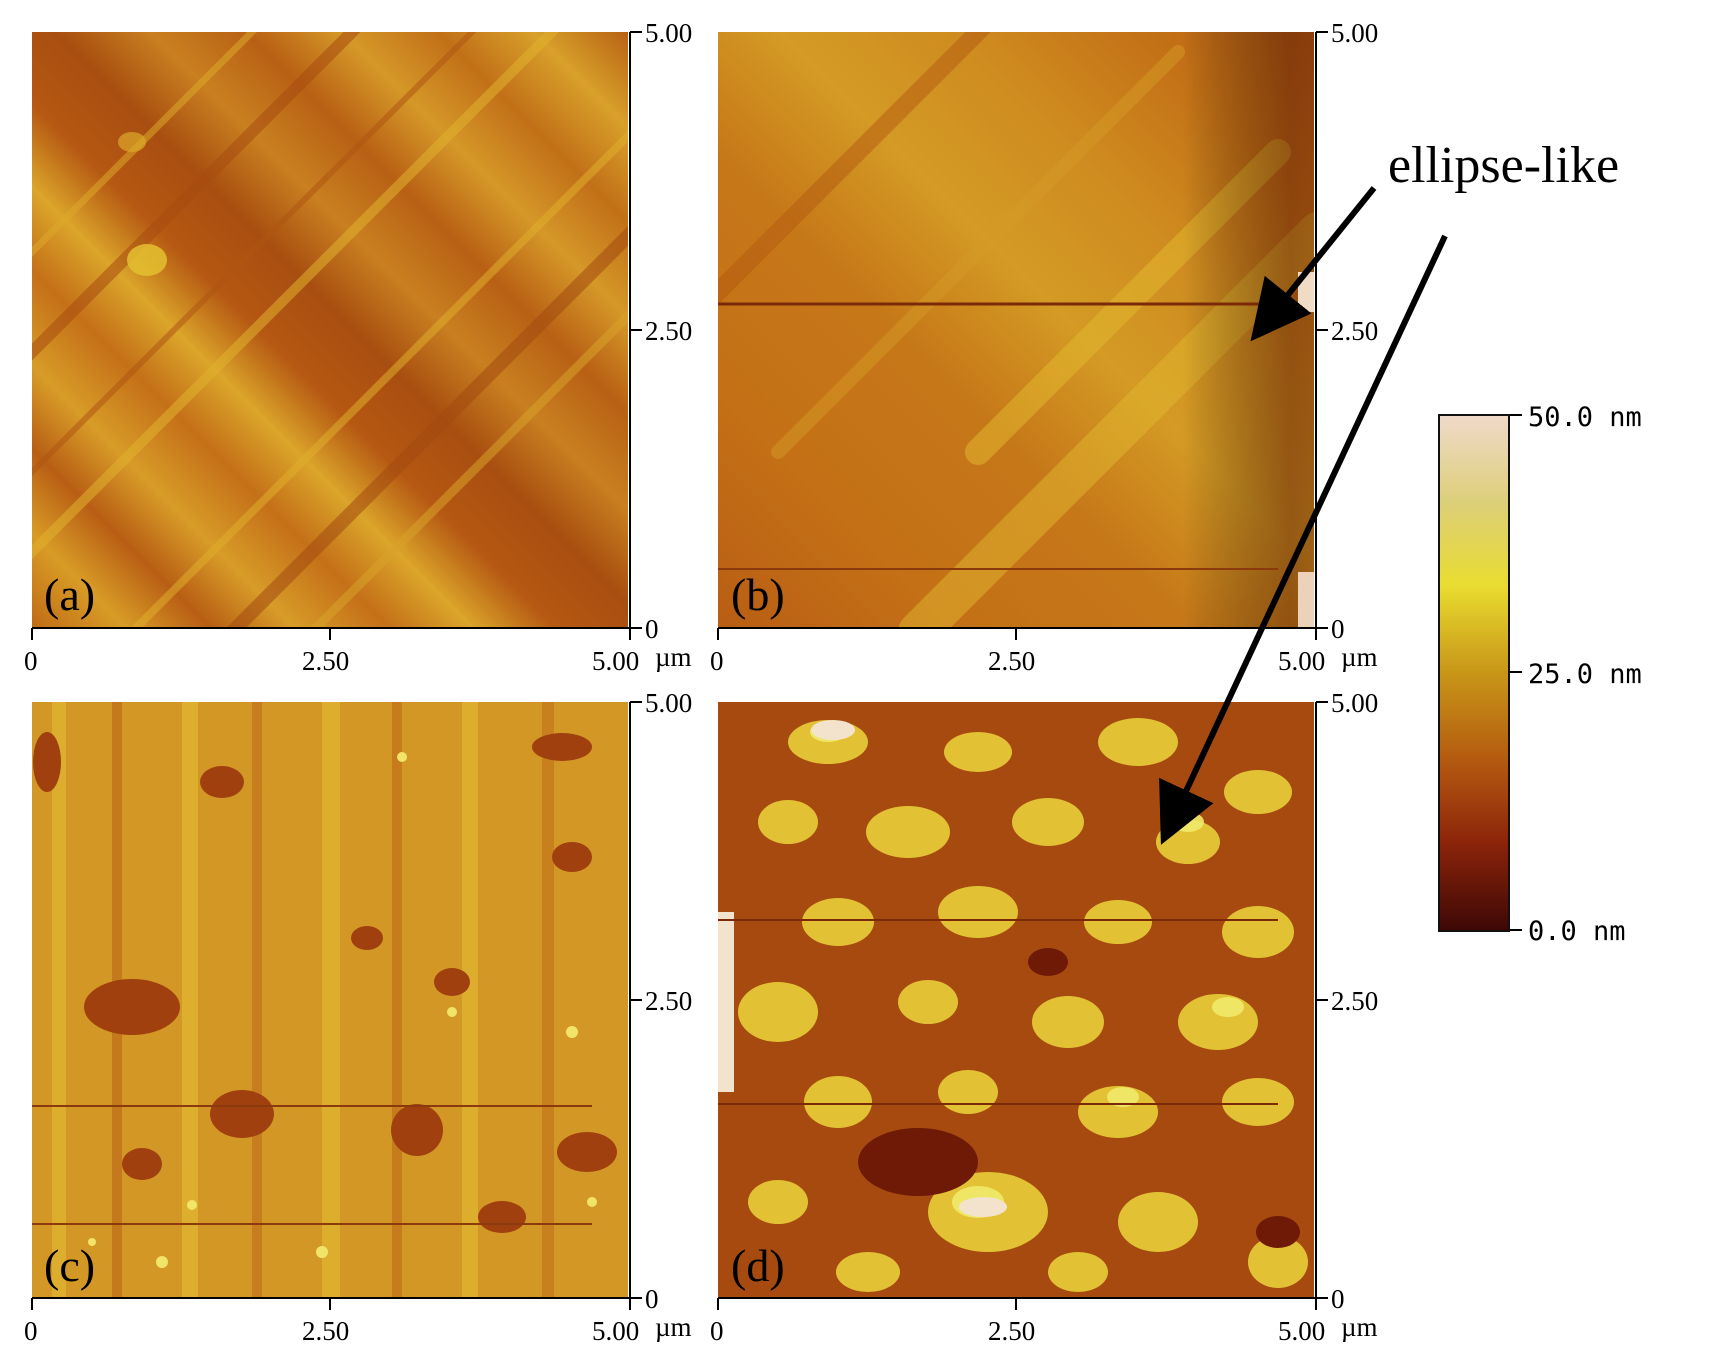 The width and height of the screenshot is (1714, 1356). What do you see at coordinates (616, 1331) in the screenshot?
I see `x-tick-c-2: 5.00` at bounding box center [616, 1331].